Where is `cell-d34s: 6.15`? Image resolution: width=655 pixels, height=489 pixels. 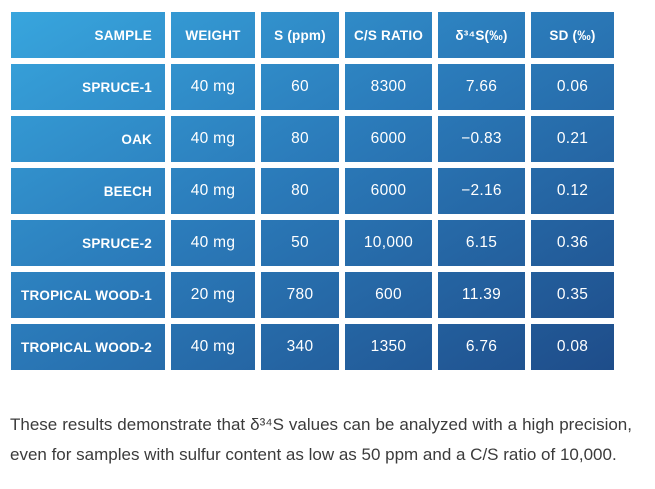 cell-d34s: 6.15 is located at coordinates (481, 243).